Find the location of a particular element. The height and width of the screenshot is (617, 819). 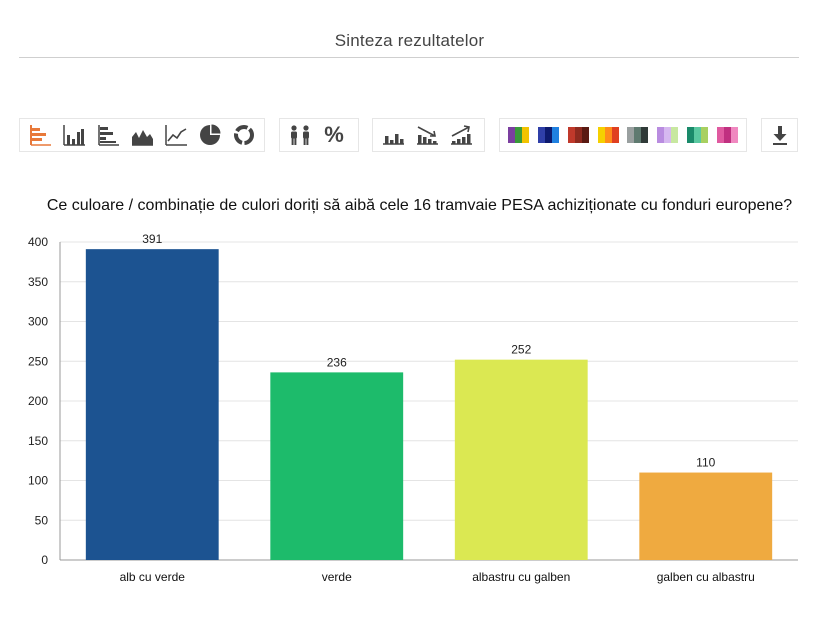

x-tick-label: verde is located at coordinates (337, 577).